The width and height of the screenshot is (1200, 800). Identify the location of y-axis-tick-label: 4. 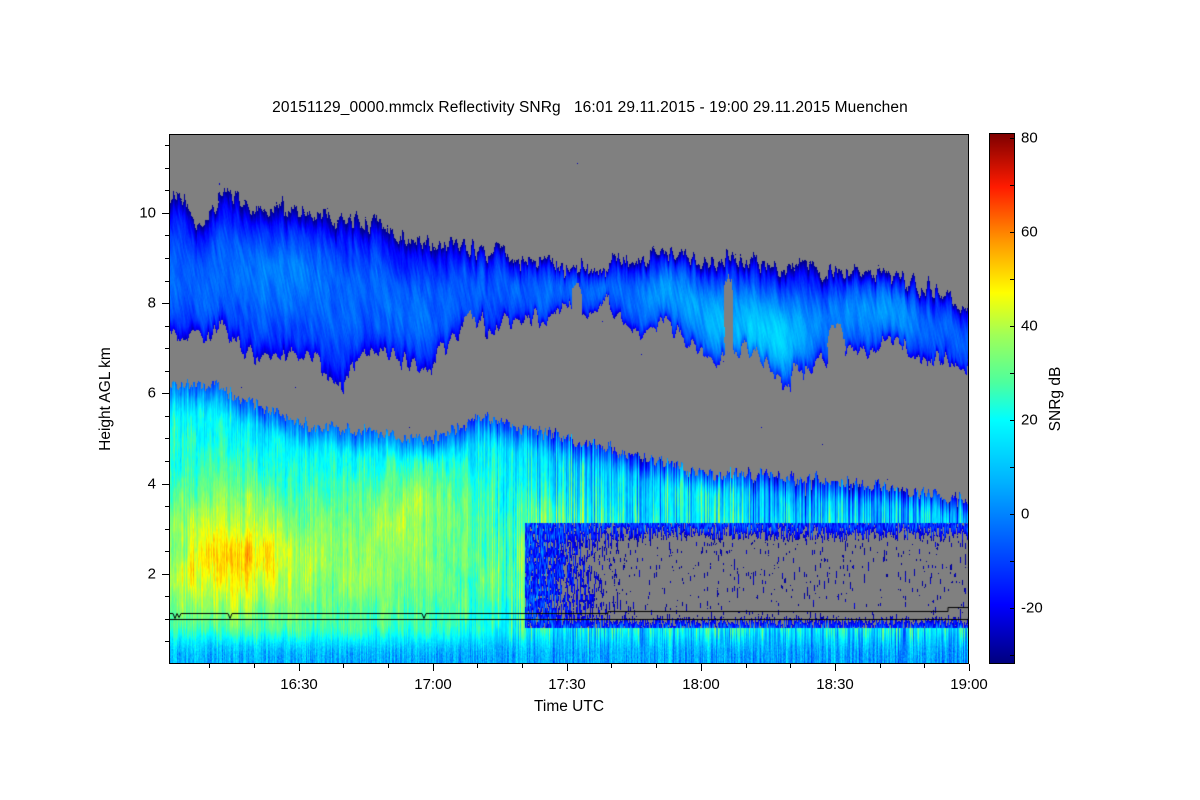
(151, 484).